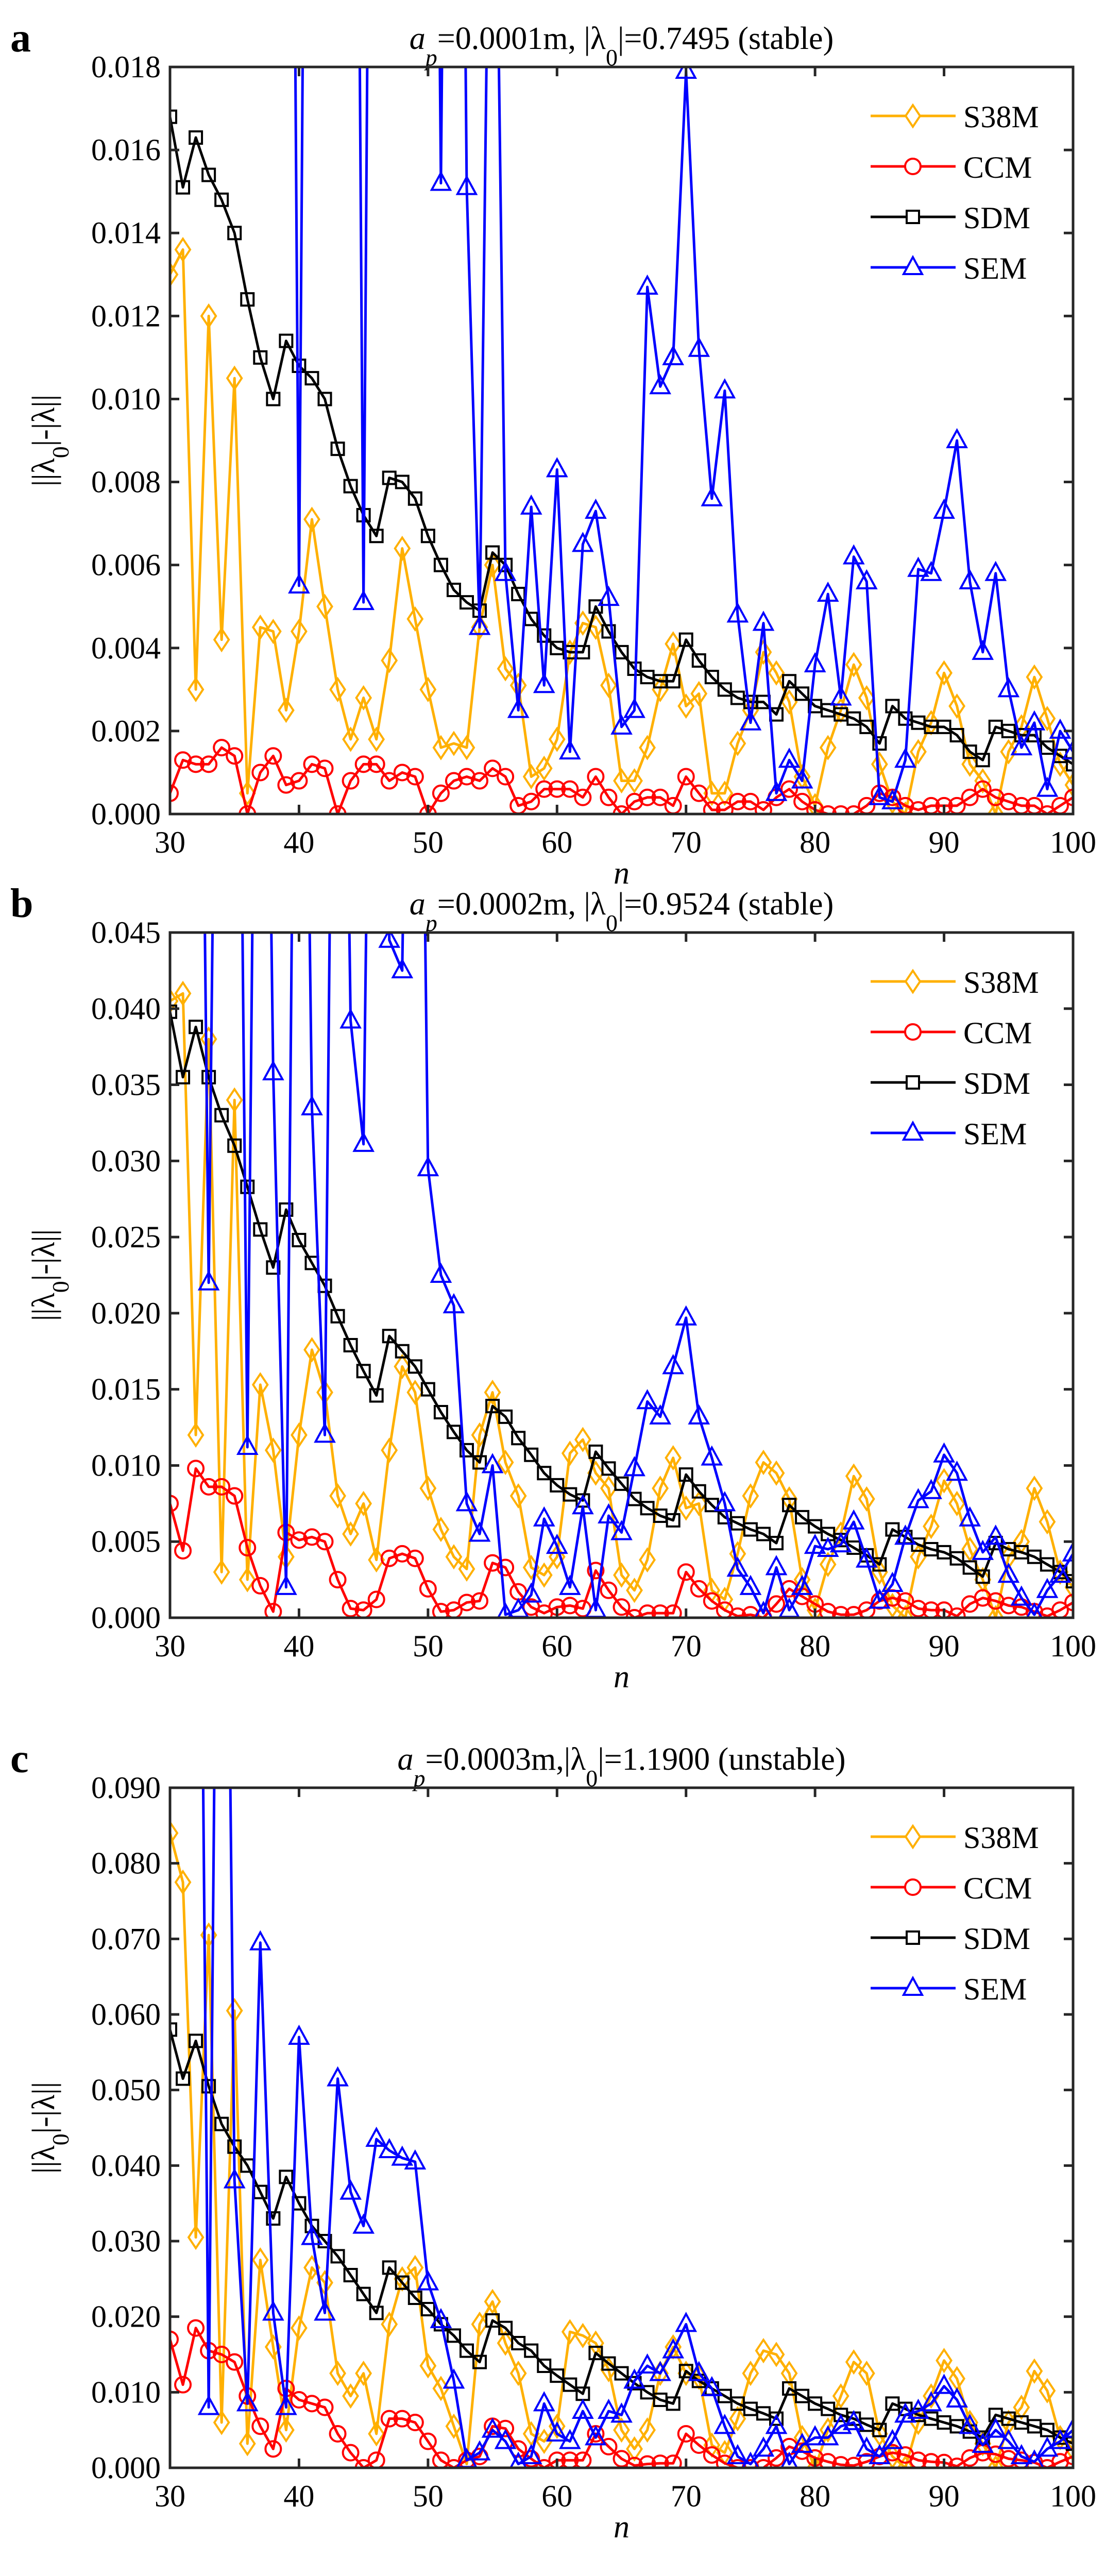 The width and height of the screenshot is (1105, 2576). I want to click on title-text: =0.0001m, |λ, so click(521, 38).